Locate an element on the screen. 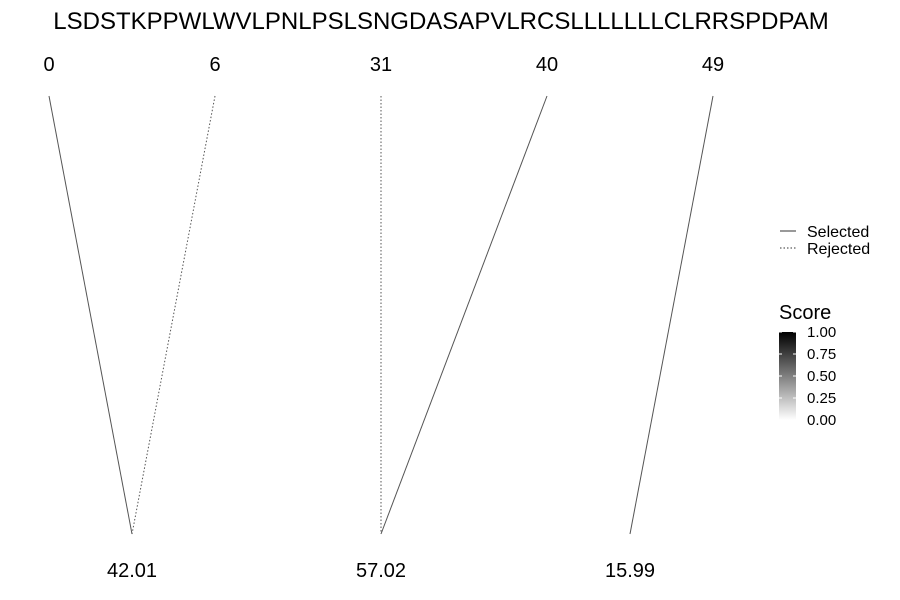 The image size is (900, 600). score-ticks: 1.00 0.75 0.50 0.25 0.00 is located at coordinates (807, 376).